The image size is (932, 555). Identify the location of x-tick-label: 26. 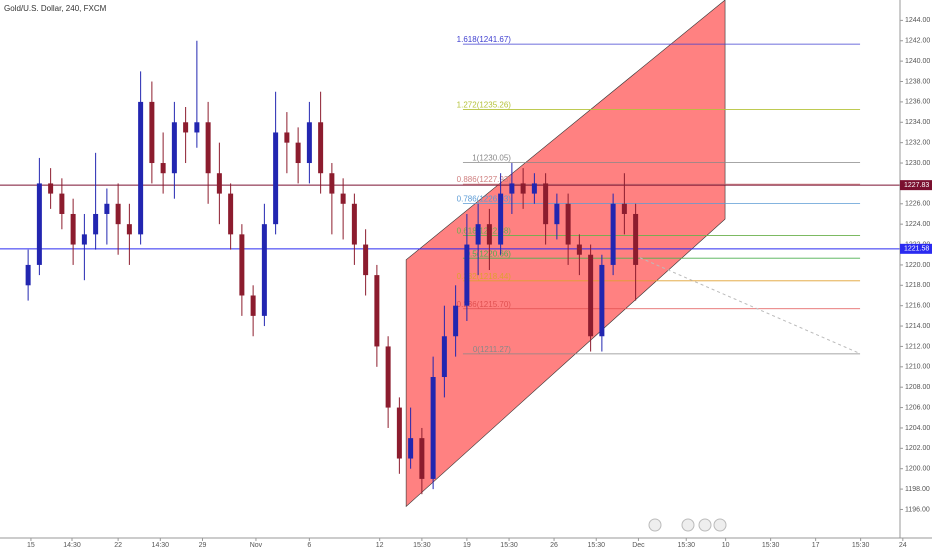
(554, 545).